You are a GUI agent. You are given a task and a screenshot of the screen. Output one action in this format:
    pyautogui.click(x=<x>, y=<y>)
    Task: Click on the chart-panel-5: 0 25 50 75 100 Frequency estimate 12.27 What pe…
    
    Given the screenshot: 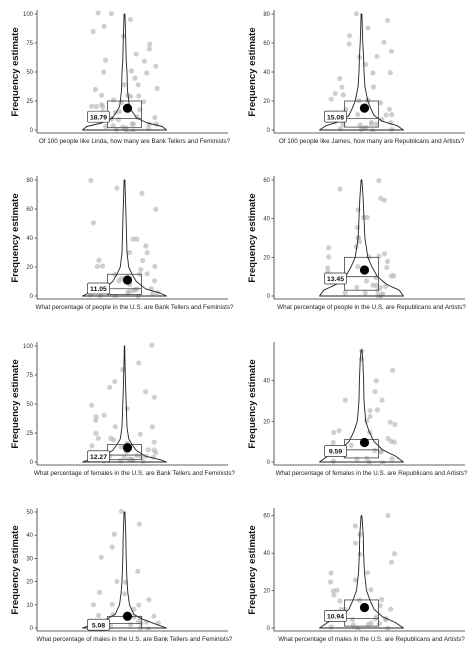 What is the action you would take?
    pyautogui.click(x=118, y=415)
    